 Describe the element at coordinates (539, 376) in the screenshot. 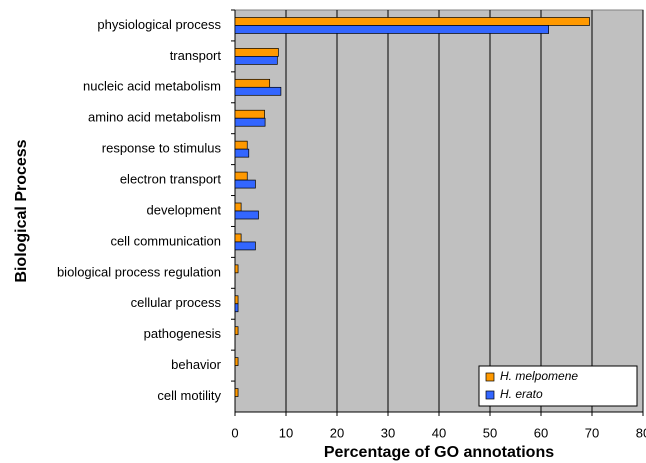

I see `legend-label: H. melpomene` at that location.